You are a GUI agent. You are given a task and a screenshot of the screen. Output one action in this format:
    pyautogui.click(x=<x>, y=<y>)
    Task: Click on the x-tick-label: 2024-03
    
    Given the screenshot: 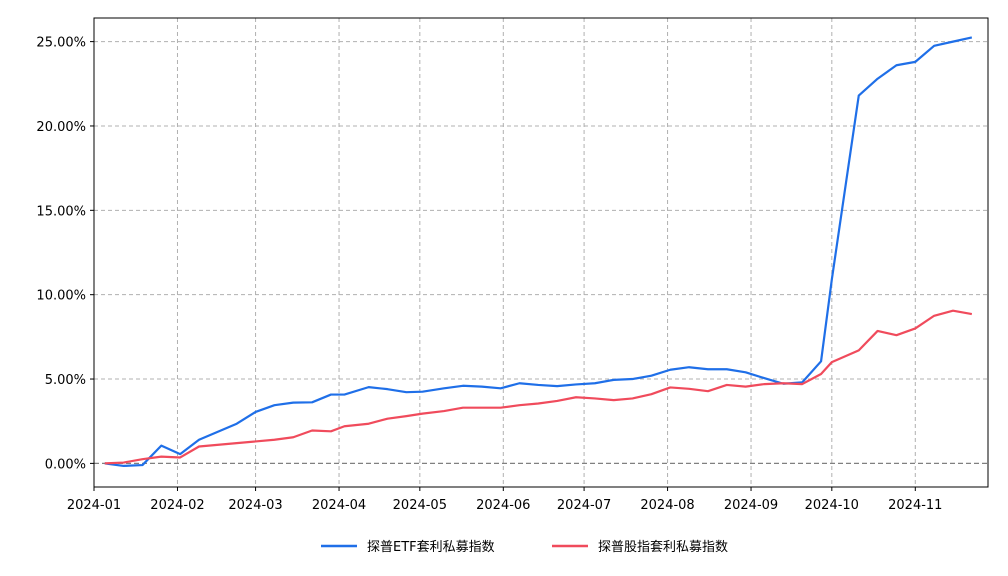 What is the action you would take?
    pyautogui.click(x=255, y=505)
    